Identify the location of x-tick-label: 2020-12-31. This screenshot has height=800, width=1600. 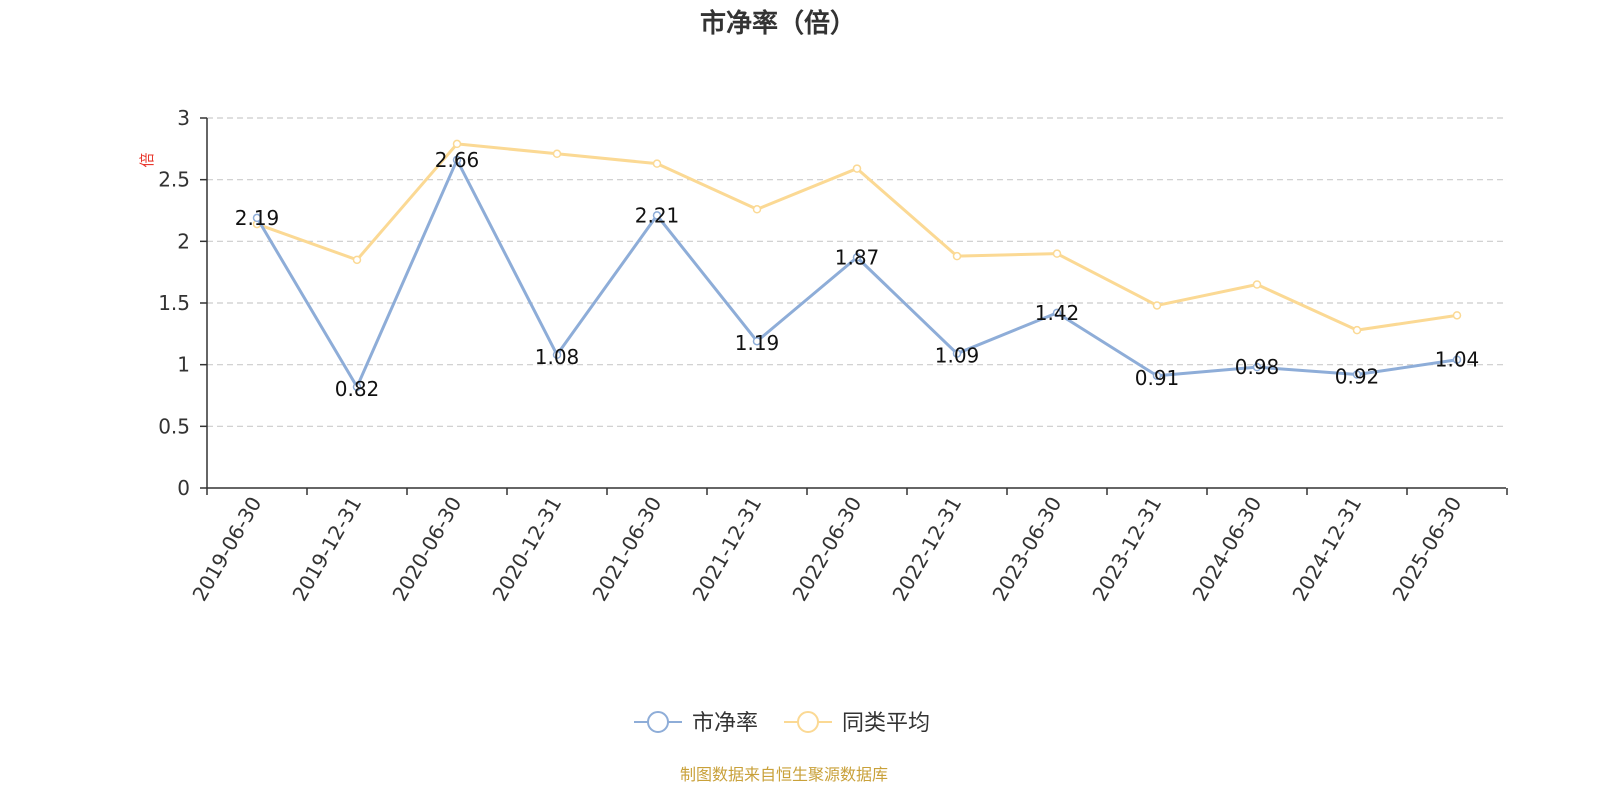
(526, 549).